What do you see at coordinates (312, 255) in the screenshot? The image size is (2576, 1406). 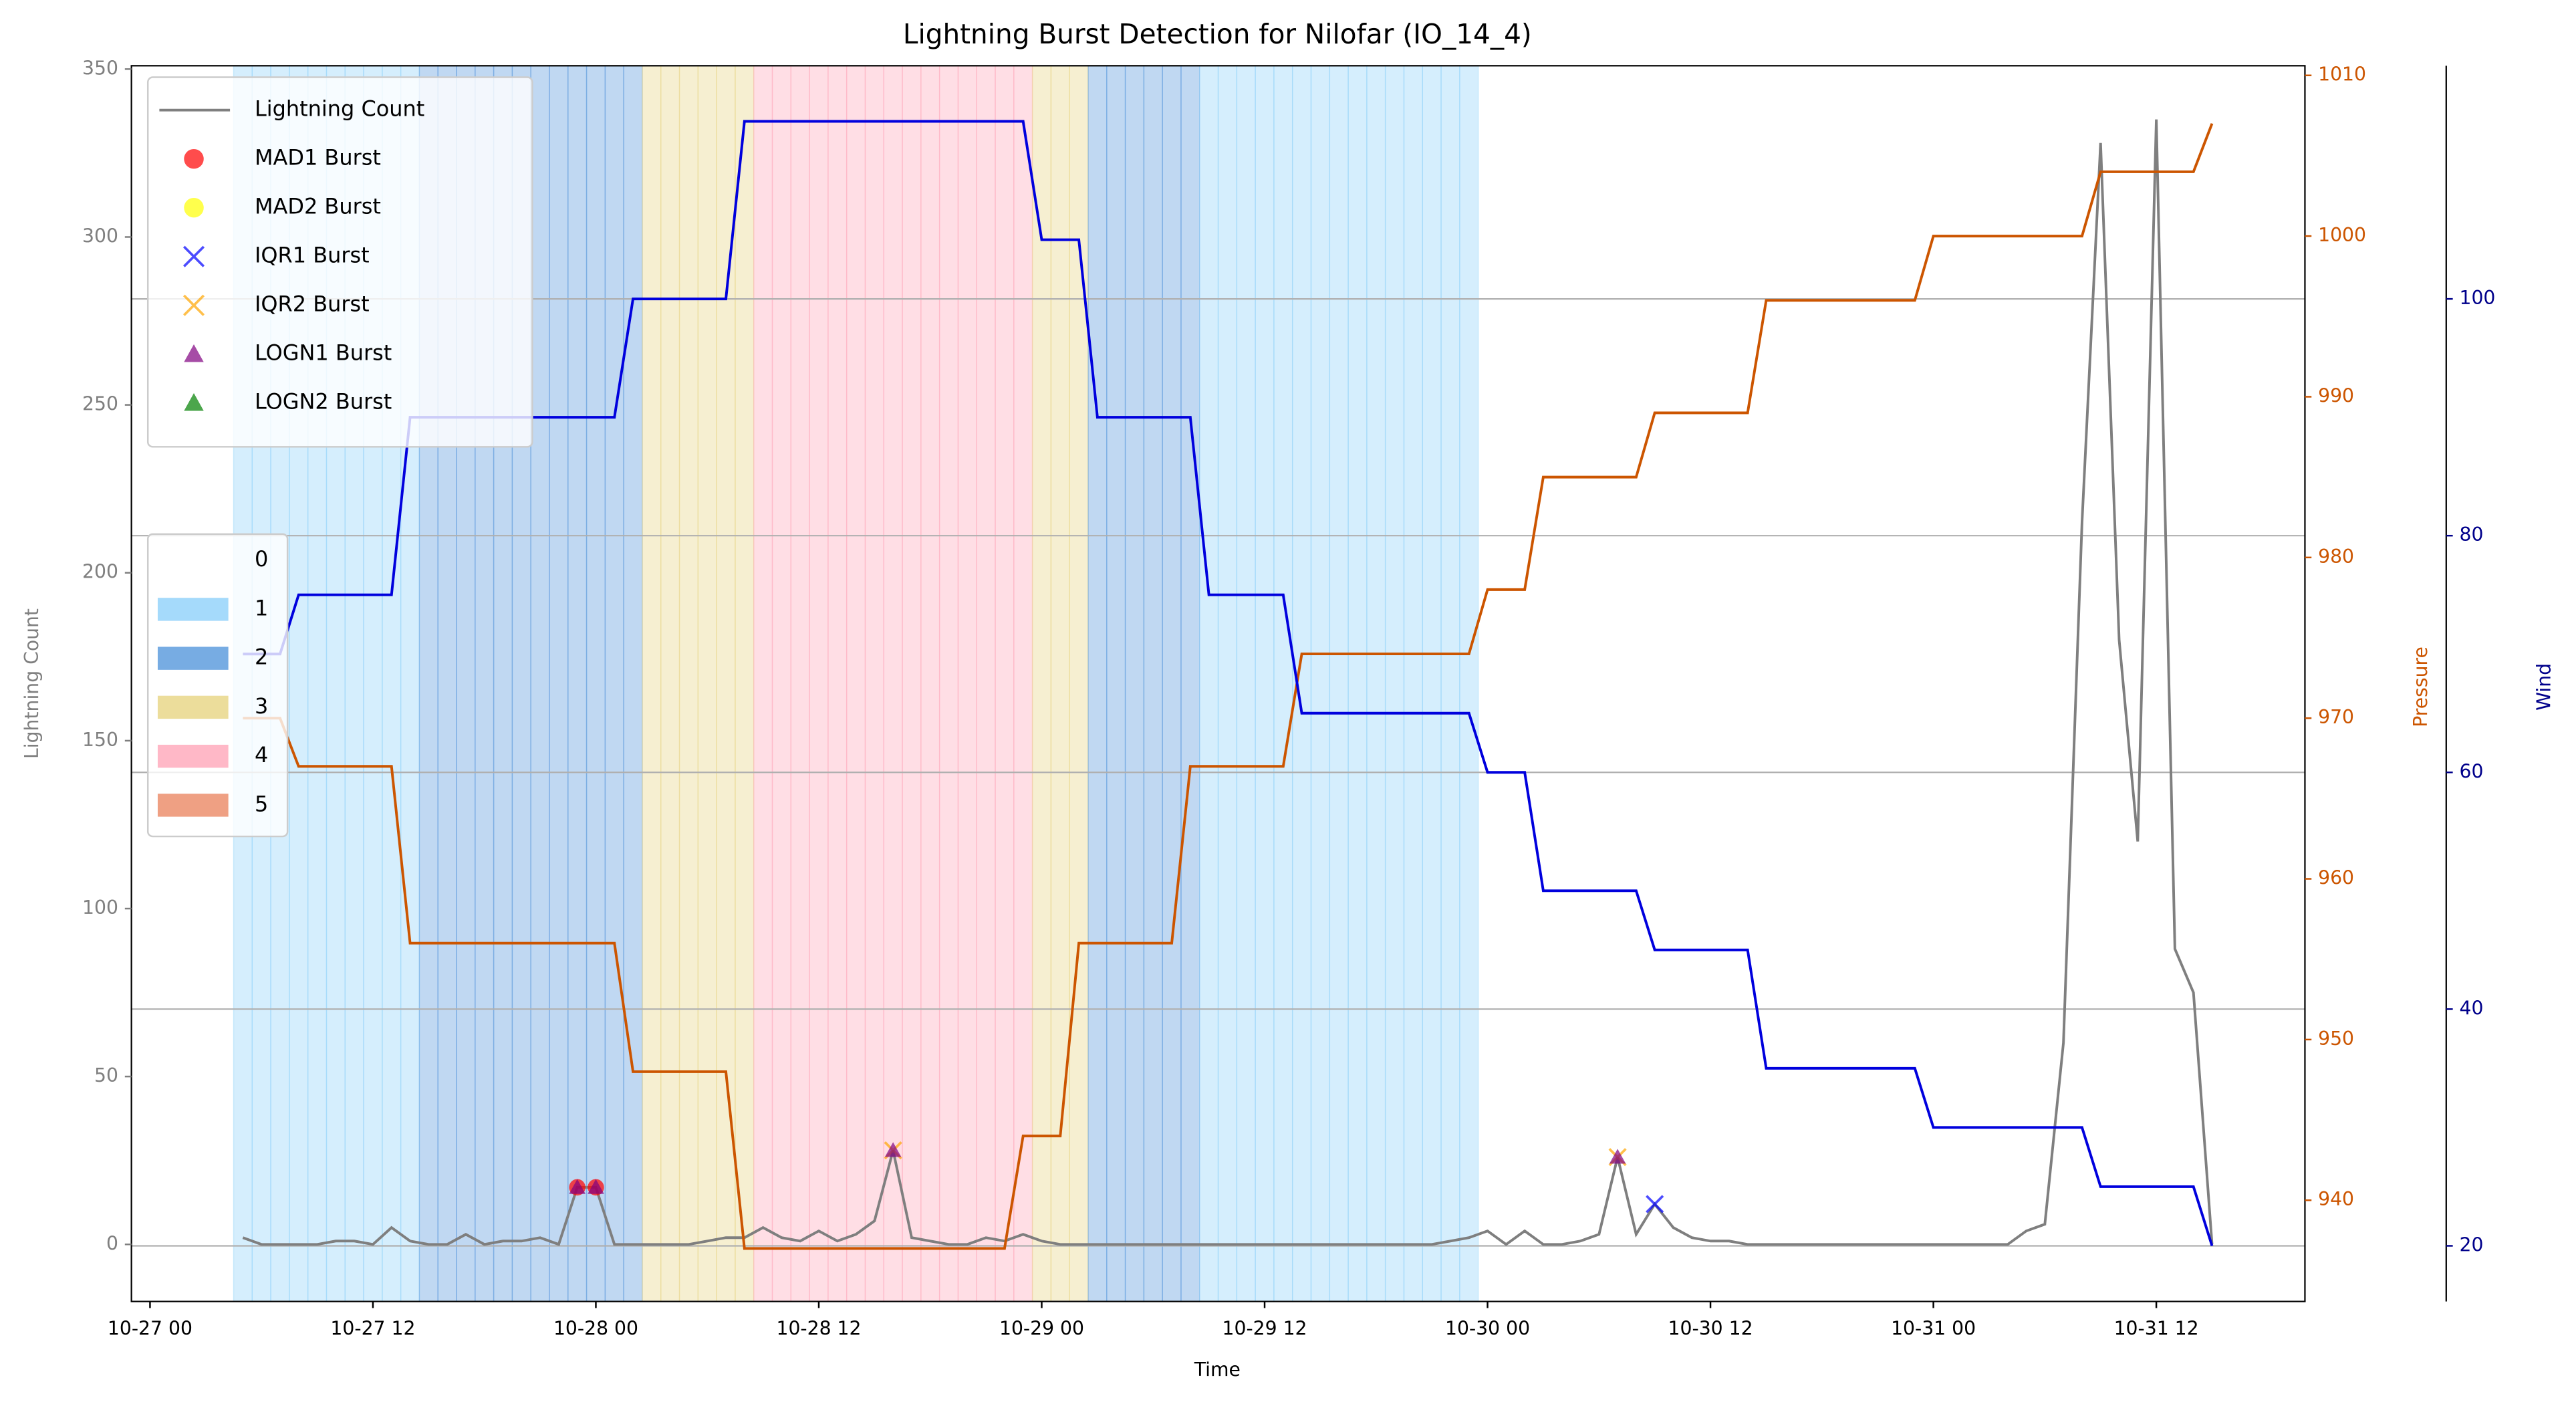 I see `legend-label: IQR1 Burst` at bounding box center [312, 255].